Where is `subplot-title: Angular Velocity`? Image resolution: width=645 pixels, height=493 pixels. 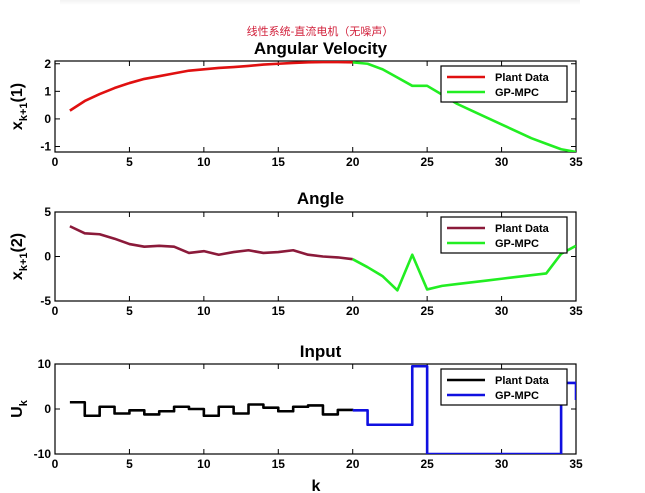
subplot-title: Angular Velocity is located at coordinates (321, 48).